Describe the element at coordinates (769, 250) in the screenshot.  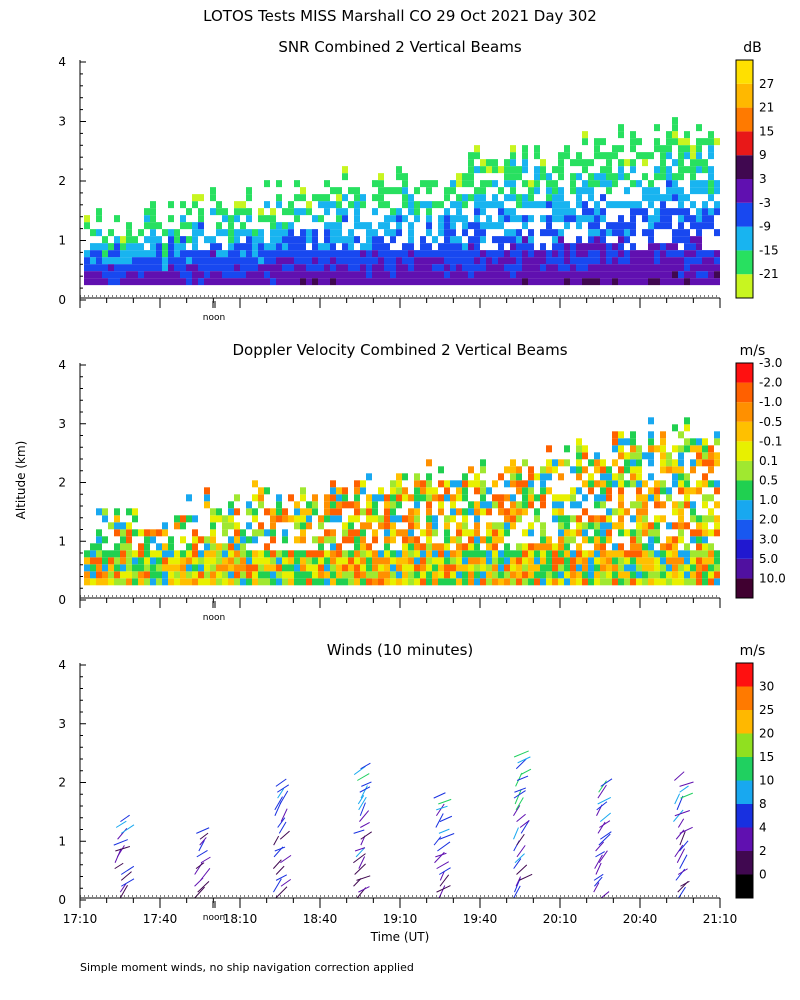
I see `colorbar-label: -15` at that location.